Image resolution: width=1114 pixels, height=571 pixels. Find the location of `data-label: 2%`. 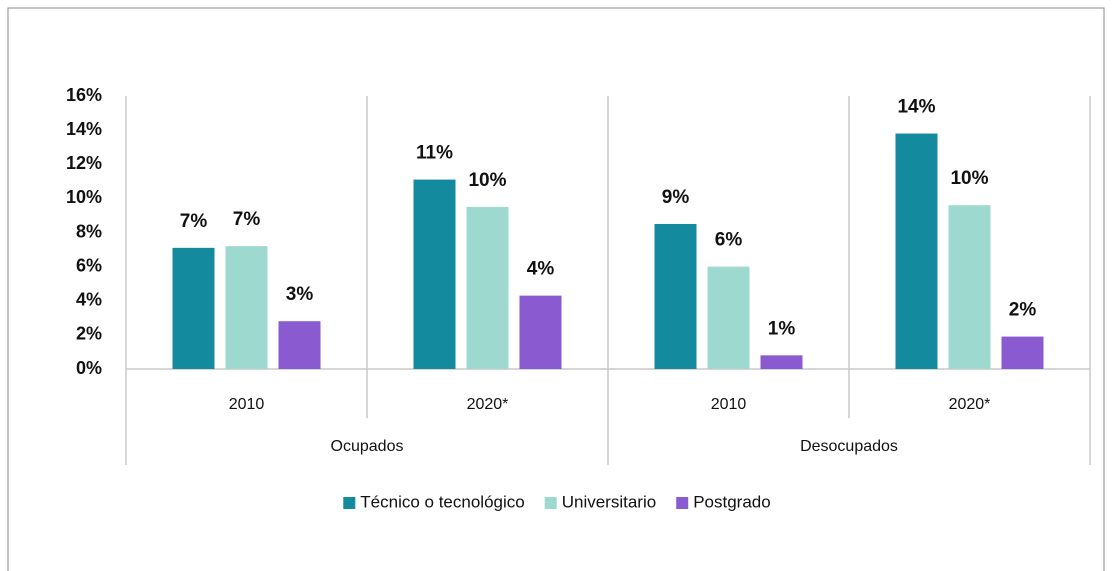

data-label: 2% is located at coordinates (1023, 310).